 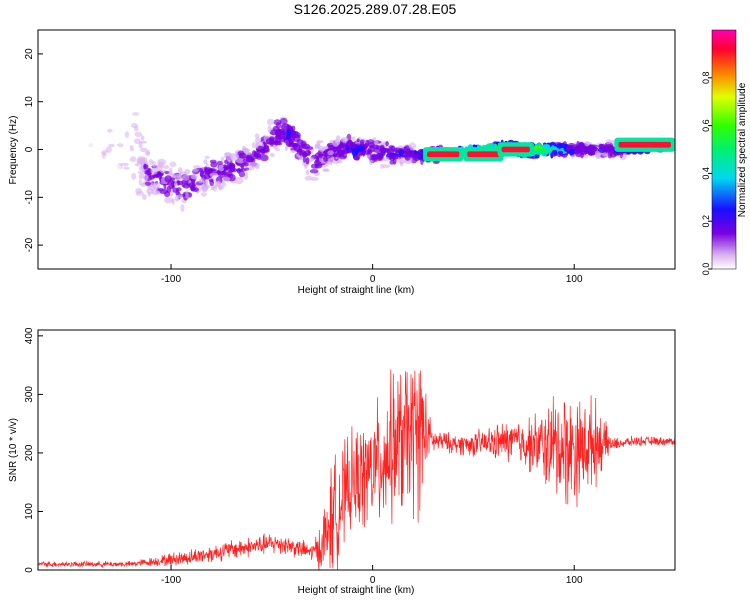 What do you see at coordinates (29, 394) in the screenshot?
I see `snr-y-tick-label: 300` at bounding box center [29, 394].